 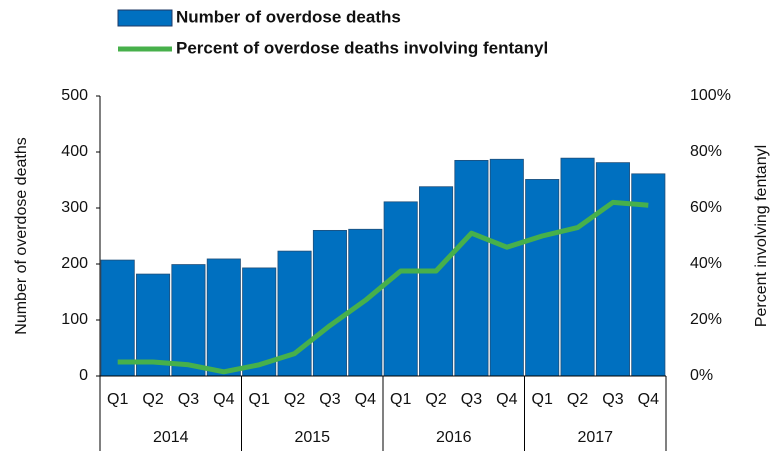 I want to click on x-group-label: 2014, so click(x=171, y=437).